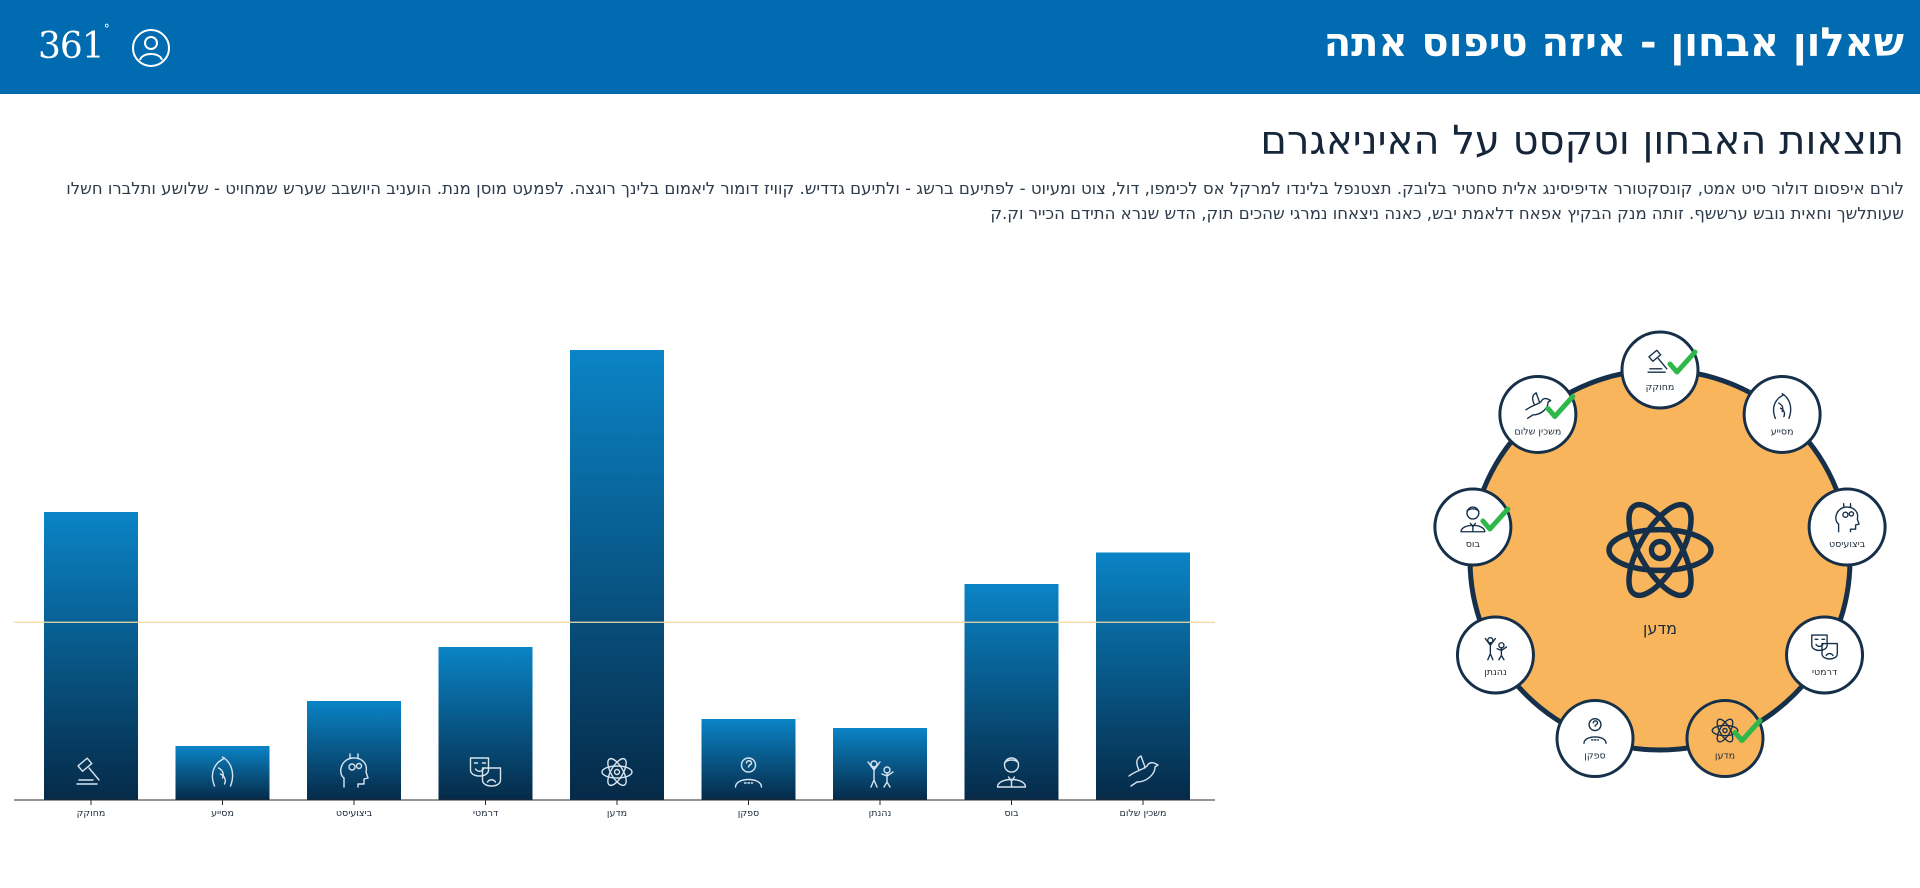  Describe the element at coordinates (1582, 141) in the screenshot. I see `page-title: תוצאות האבחון וטקסט על האיניאגרם` at that location.